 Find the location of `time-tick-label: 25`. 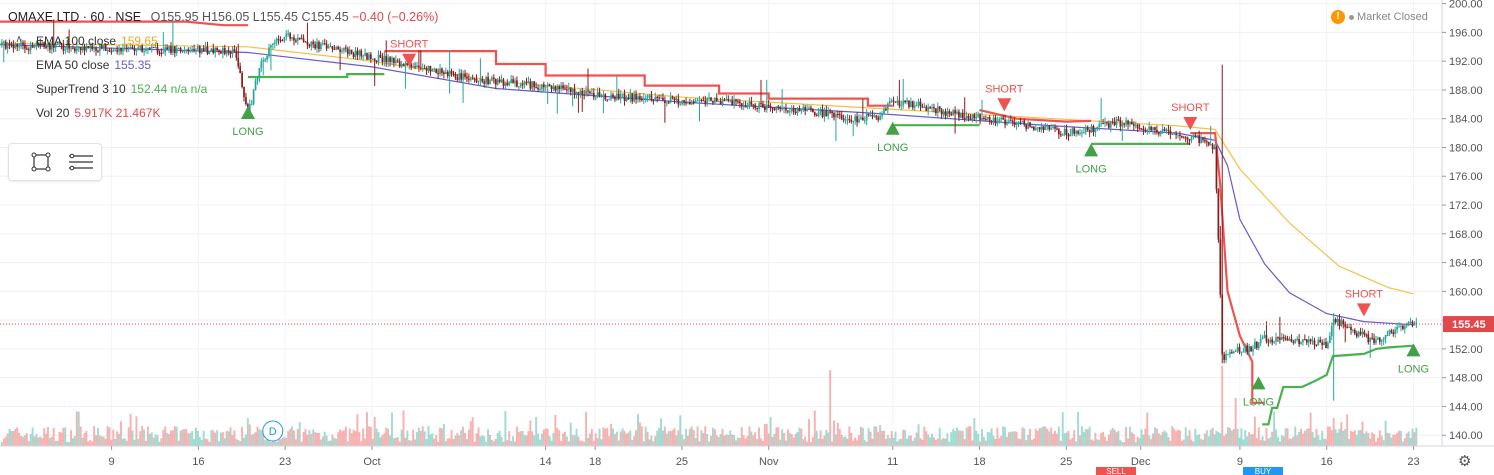

time-tick-label: 25 is located at coordinates (1066, 462).